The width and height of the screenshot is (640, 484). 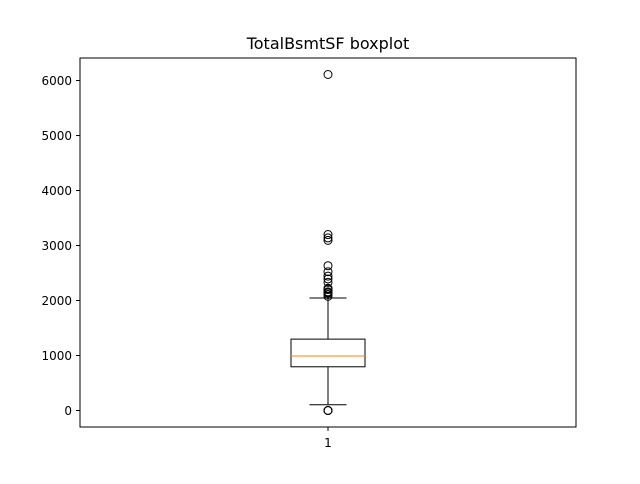 I want to click on y-tick-label: 0, so click(x=68, y=411).